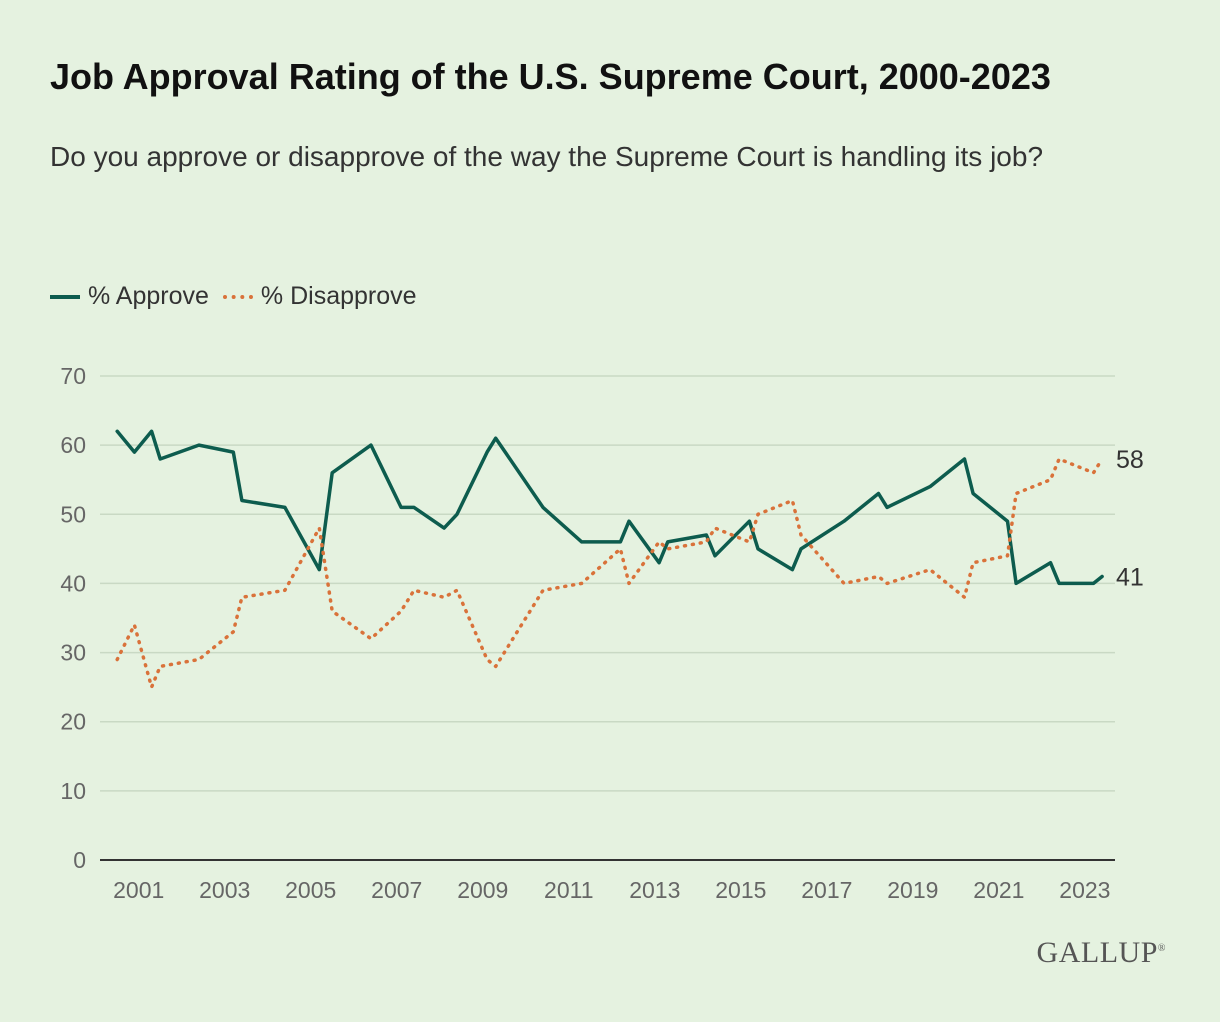 This screenshot has width=1220, height=1022. Describe the element at coordinates (568, 890) in the screenshot. I see `x-tick-label-2011: 2011` at that location.